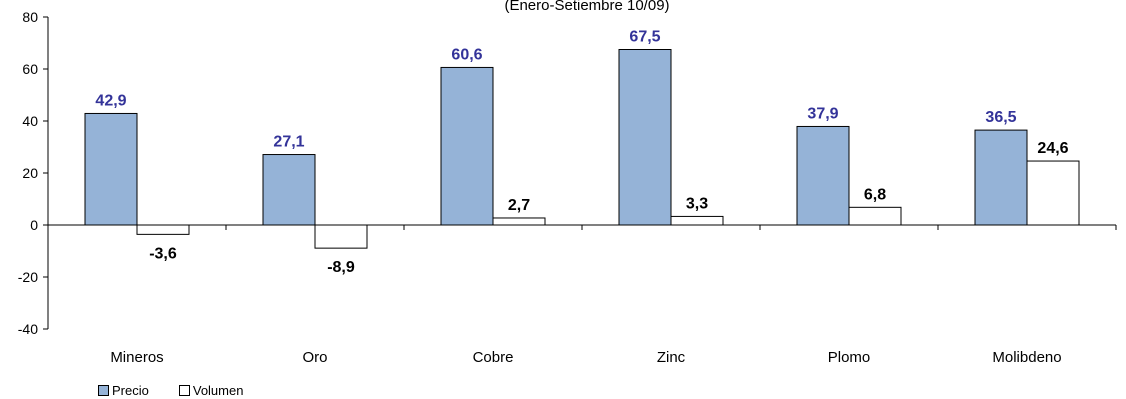  I want to click on data-label-precio: 36,5, so click(1000, 117).